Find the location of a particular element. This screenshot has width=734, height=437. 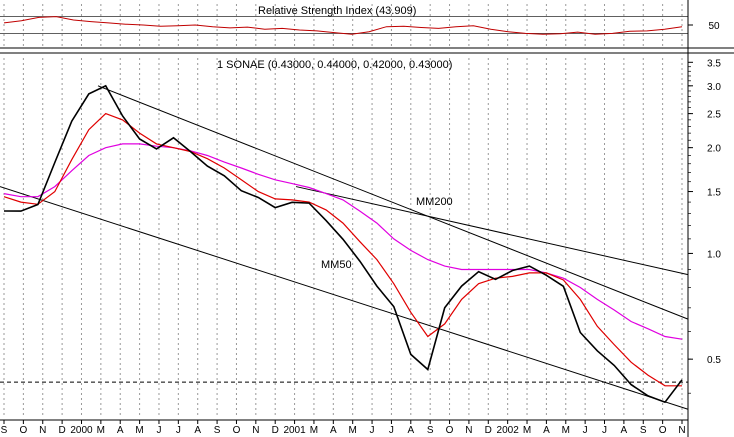

mm50-annotation: MM50 is located at coordinates (336, 265).